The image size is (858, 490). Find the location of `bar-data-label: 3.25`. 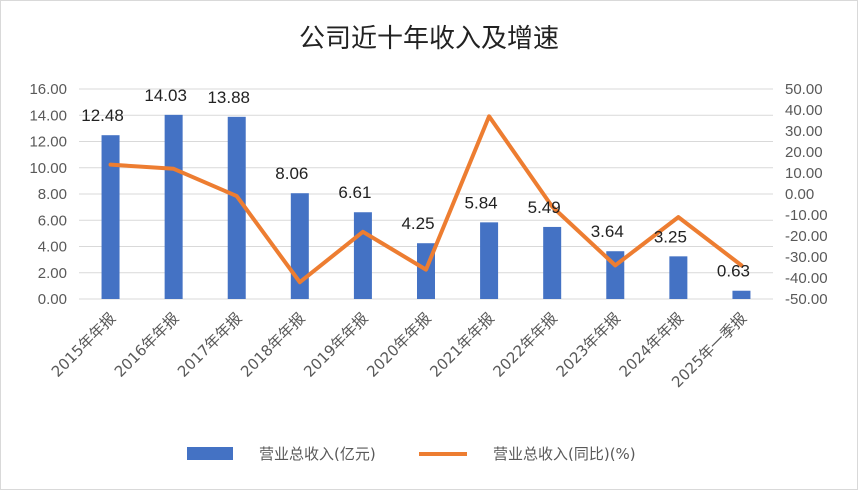

bar-data-label: 3.25 is located at coordinates (670, 236).